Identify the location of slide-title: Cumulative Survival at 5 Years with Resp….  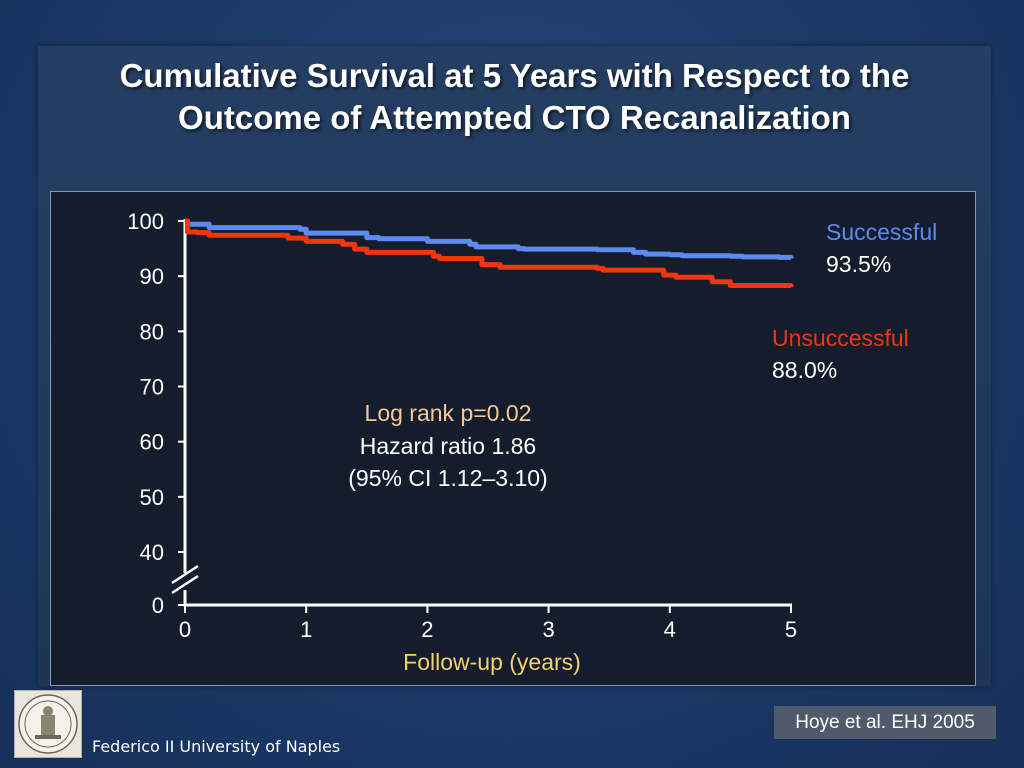
(514, 97).